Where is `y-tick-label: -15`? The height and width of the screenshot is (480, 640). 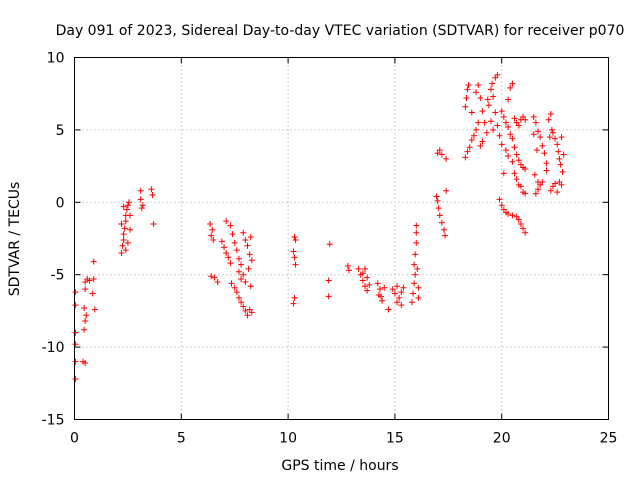
y-tick-label: -15 is located at coordinates (53, 421).